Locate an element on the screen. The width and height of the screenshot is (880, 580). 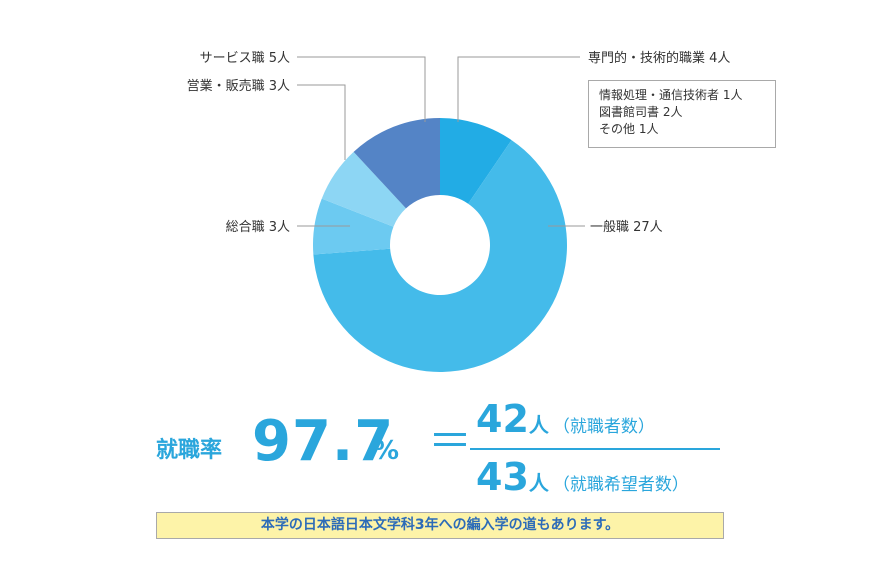
slice-label-service: サービス職 5人 is located at coordinates (245, 58).